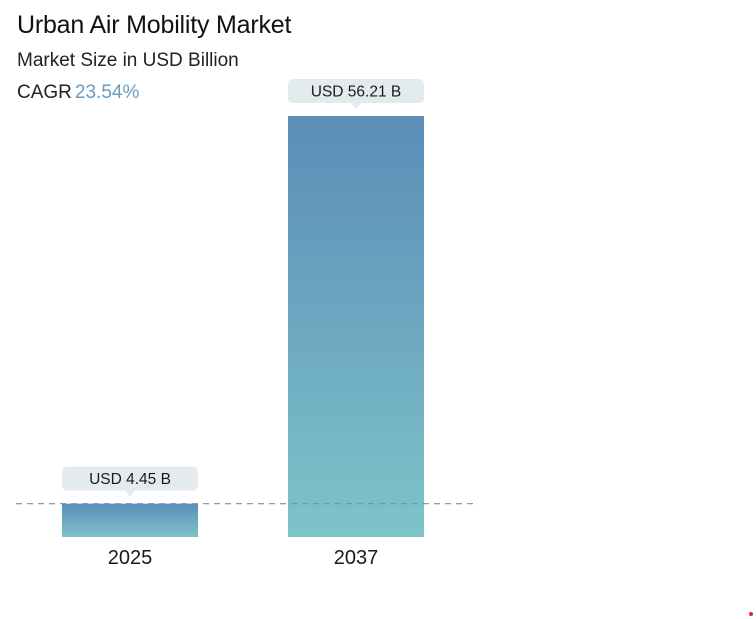  Describe the element at coordinates (751, 614) in the screenshot. I see `corner-dot-decoration` at that location.